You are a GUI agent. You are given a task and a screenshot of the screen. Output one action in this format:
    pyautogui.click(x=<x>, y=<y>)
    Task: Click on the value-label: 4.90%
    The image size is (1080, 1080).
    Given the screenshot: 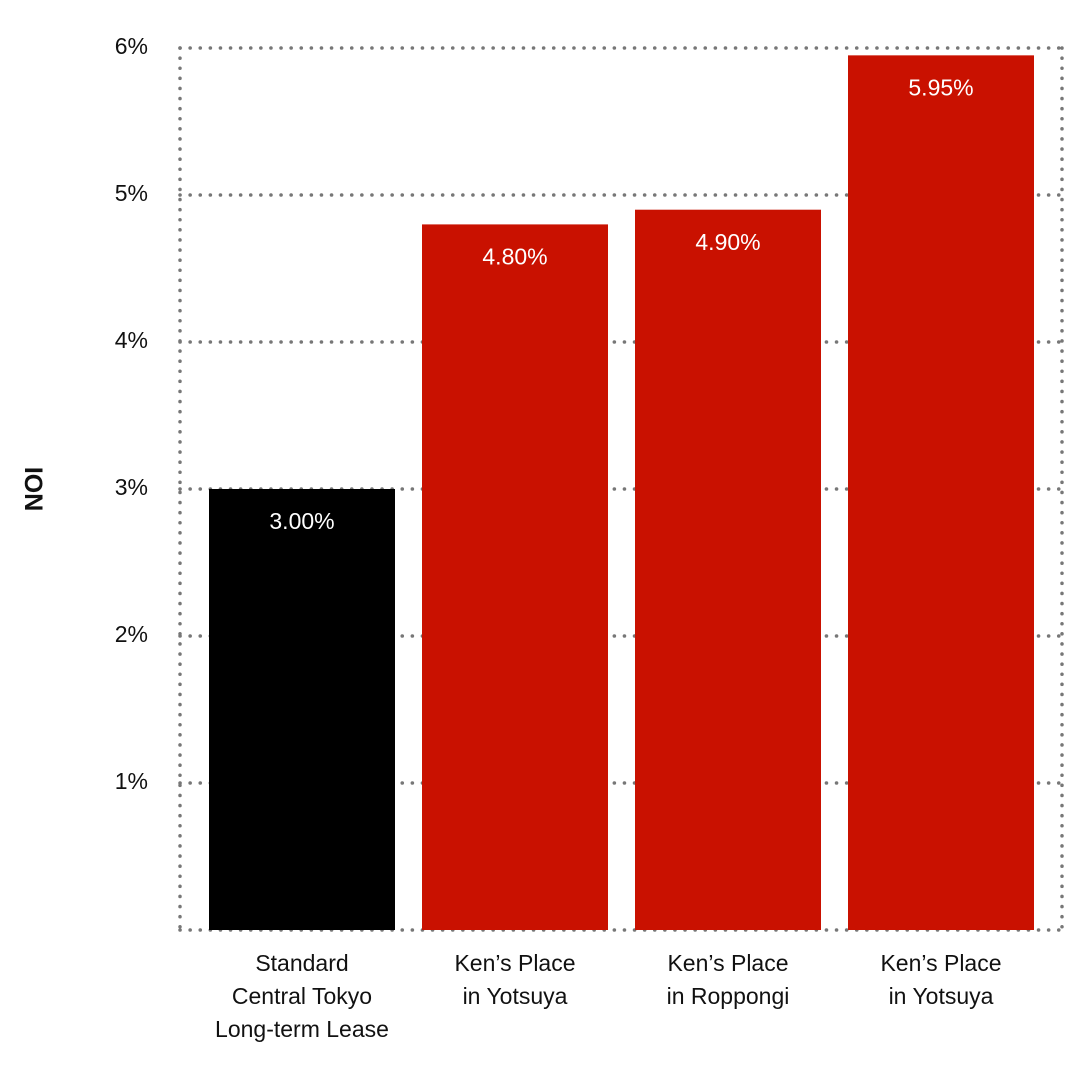 What is the action you would take?
    pyautogui.click(x=727, y=242)
    